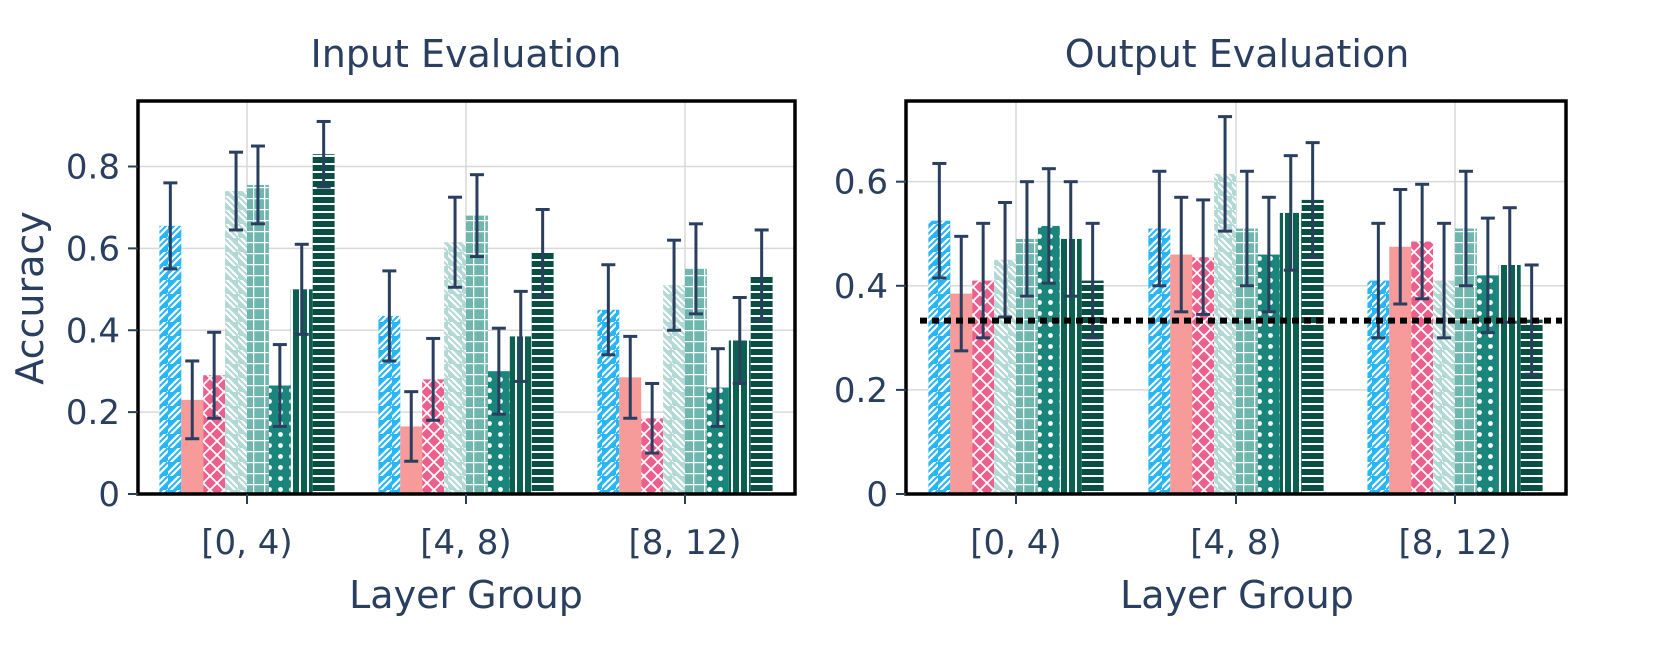  What do you see at coordinates (1454, 543) in the screenshot?
I see `x-tick-label: [8, 12)` at bounding box center [1454, 543].